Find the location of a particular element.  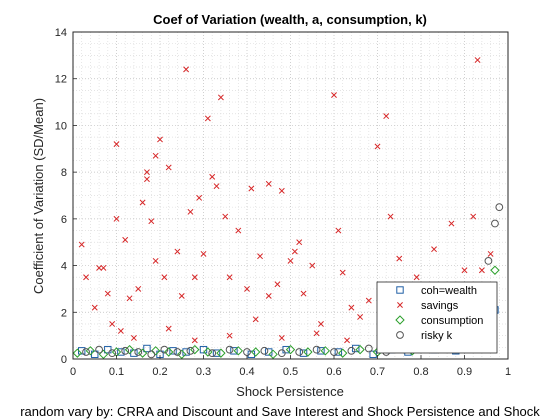

legend-marker-savings is located at coordinates (400, 305).